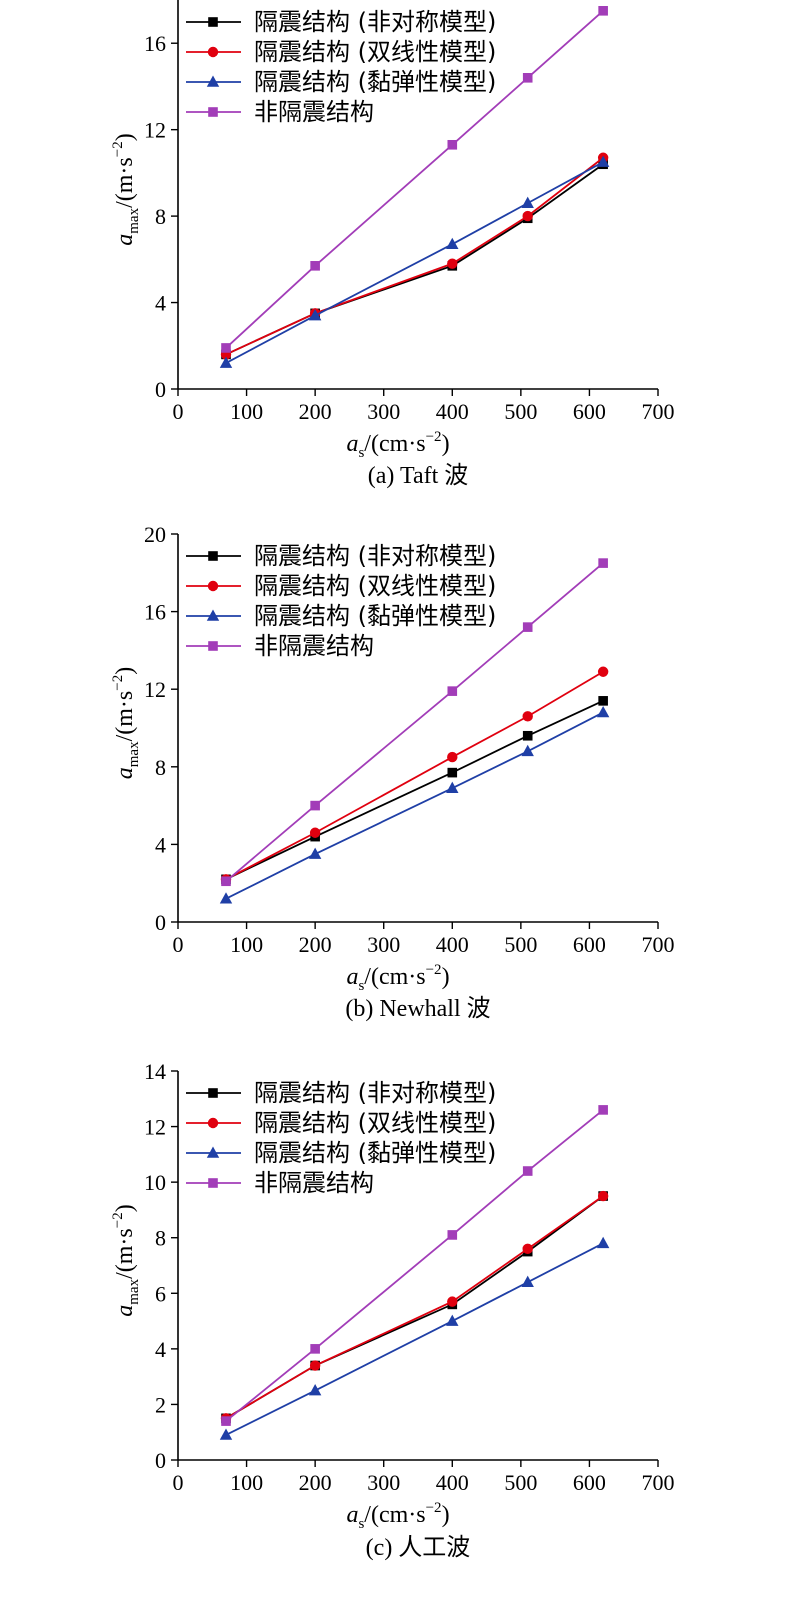 This screenshot has height=1624, width=800. I want to click on figure-caption: (b) Newhall 波, so click(417, 1008).